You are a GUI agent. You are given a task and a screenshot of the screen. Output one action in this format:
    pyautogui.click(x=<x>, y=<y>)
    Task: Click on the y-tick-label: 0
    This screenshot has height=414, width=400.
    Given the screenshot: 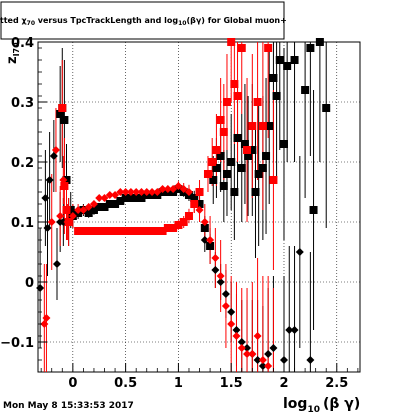 What is the action you would take?
    pyautogui.click(x=29, y=283)
    